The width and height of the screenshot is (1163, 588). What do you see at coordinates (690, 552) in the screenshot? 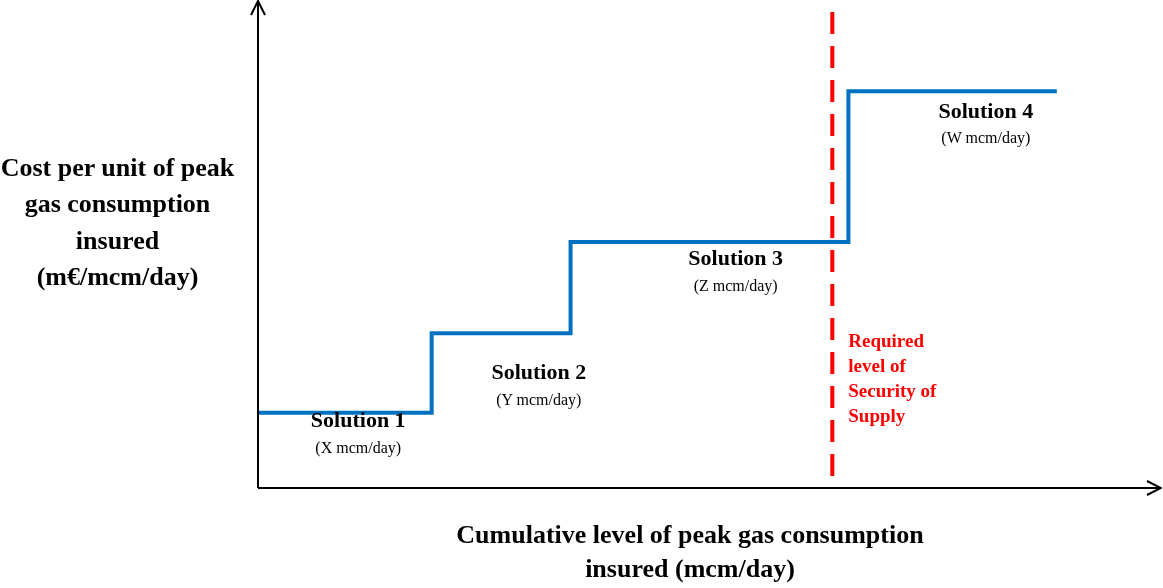
I see `x-axis-title: Cumulative level of peak gas consumption insured (mcm/day)` at bounding box center [690, 552].